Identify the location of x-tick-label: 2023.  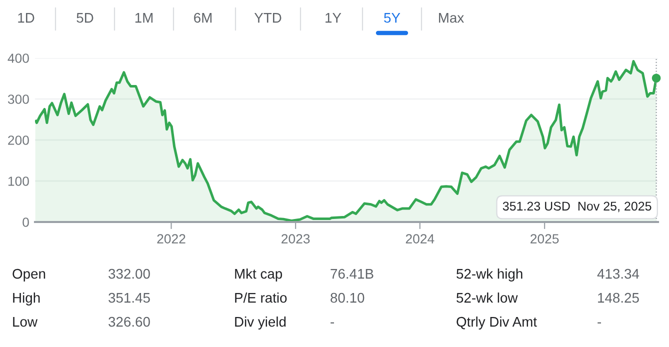
(296, 239).